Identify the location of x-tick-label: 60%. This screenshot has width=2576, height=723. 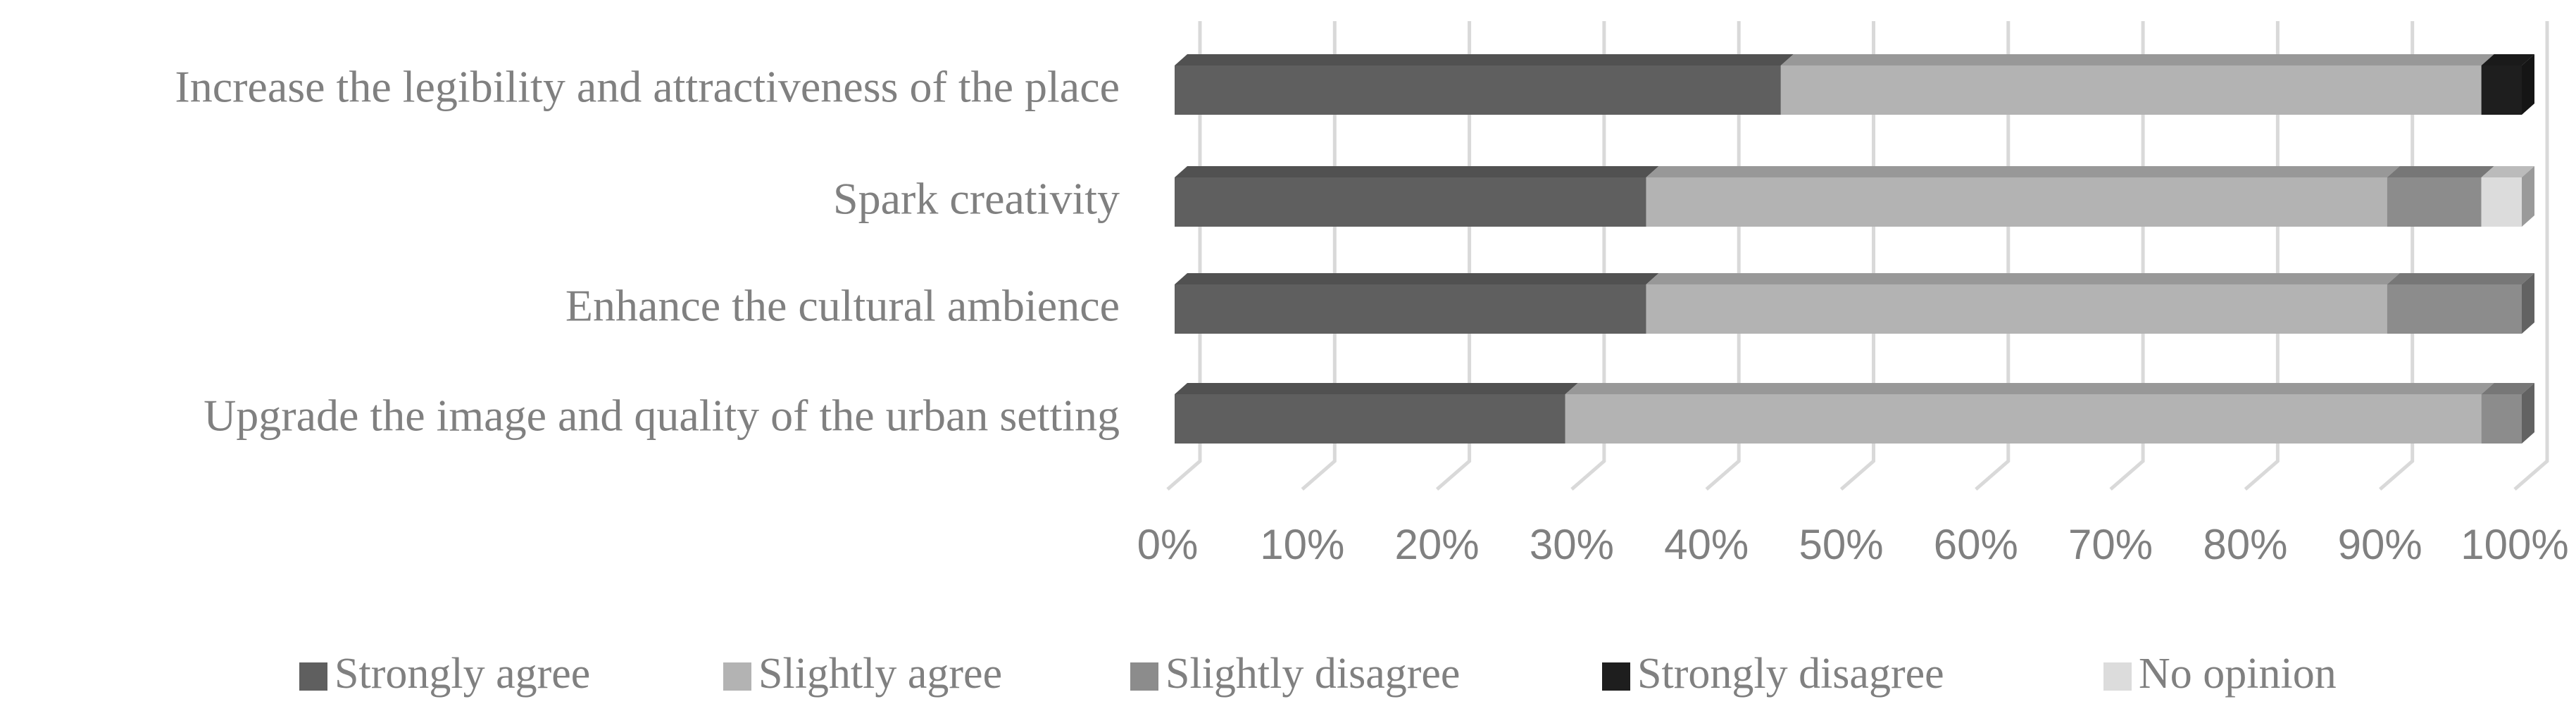
(1976, 544).